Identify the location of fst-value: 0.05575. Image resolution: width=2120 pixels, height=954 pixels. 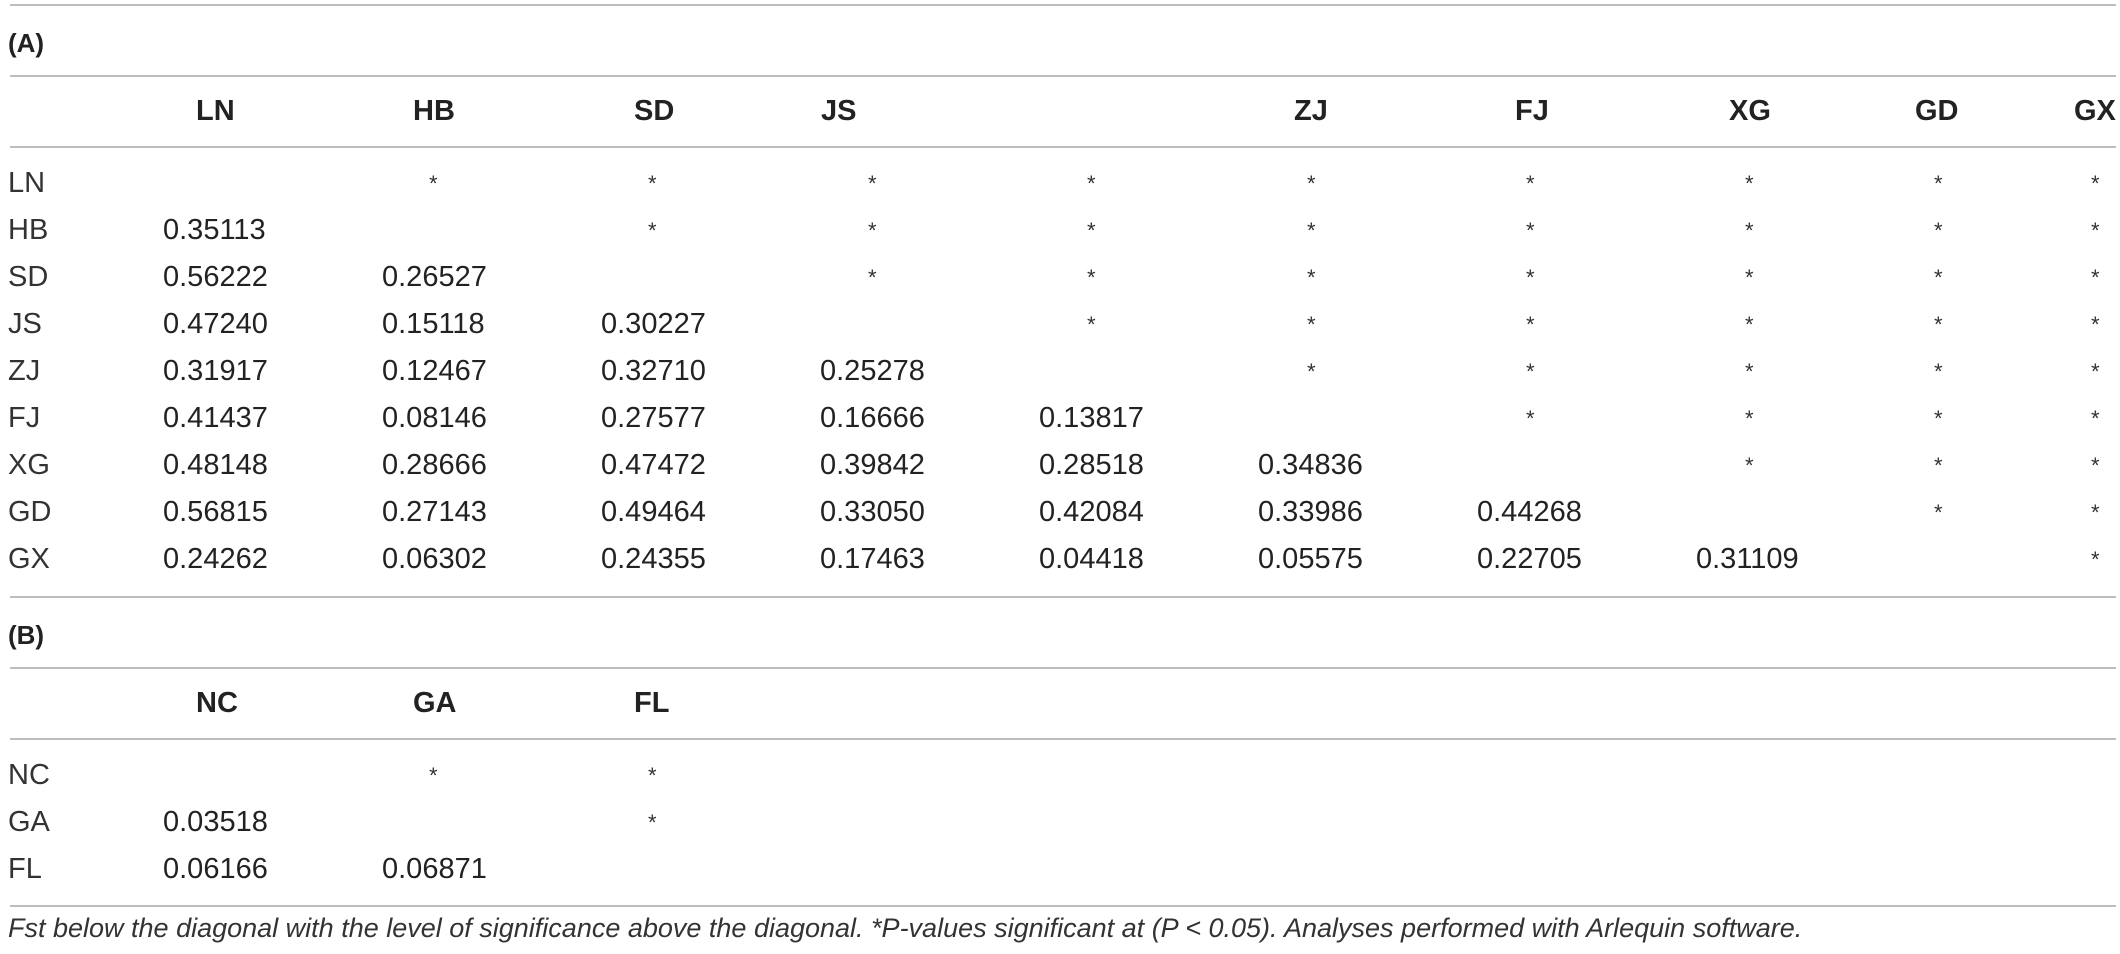
(1310, 559).